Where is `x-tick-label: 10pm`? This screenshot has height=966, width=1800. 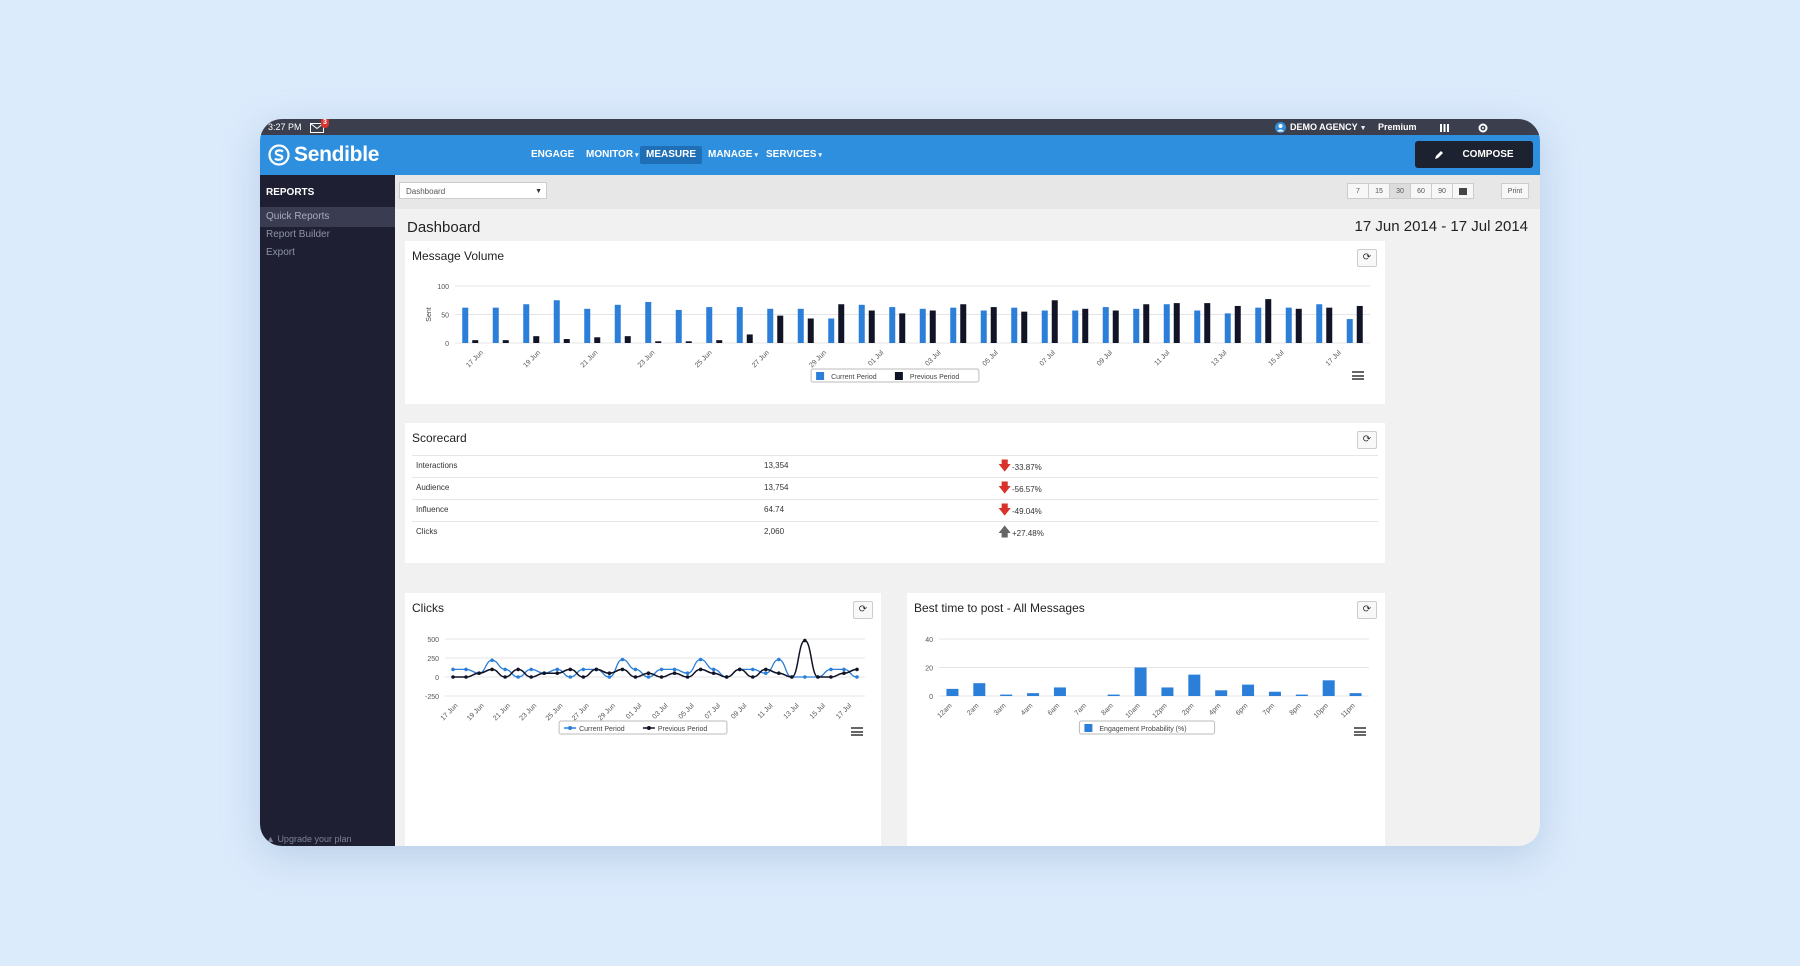
x-tick-label: 10pm is located at coordinates (1321, 710).